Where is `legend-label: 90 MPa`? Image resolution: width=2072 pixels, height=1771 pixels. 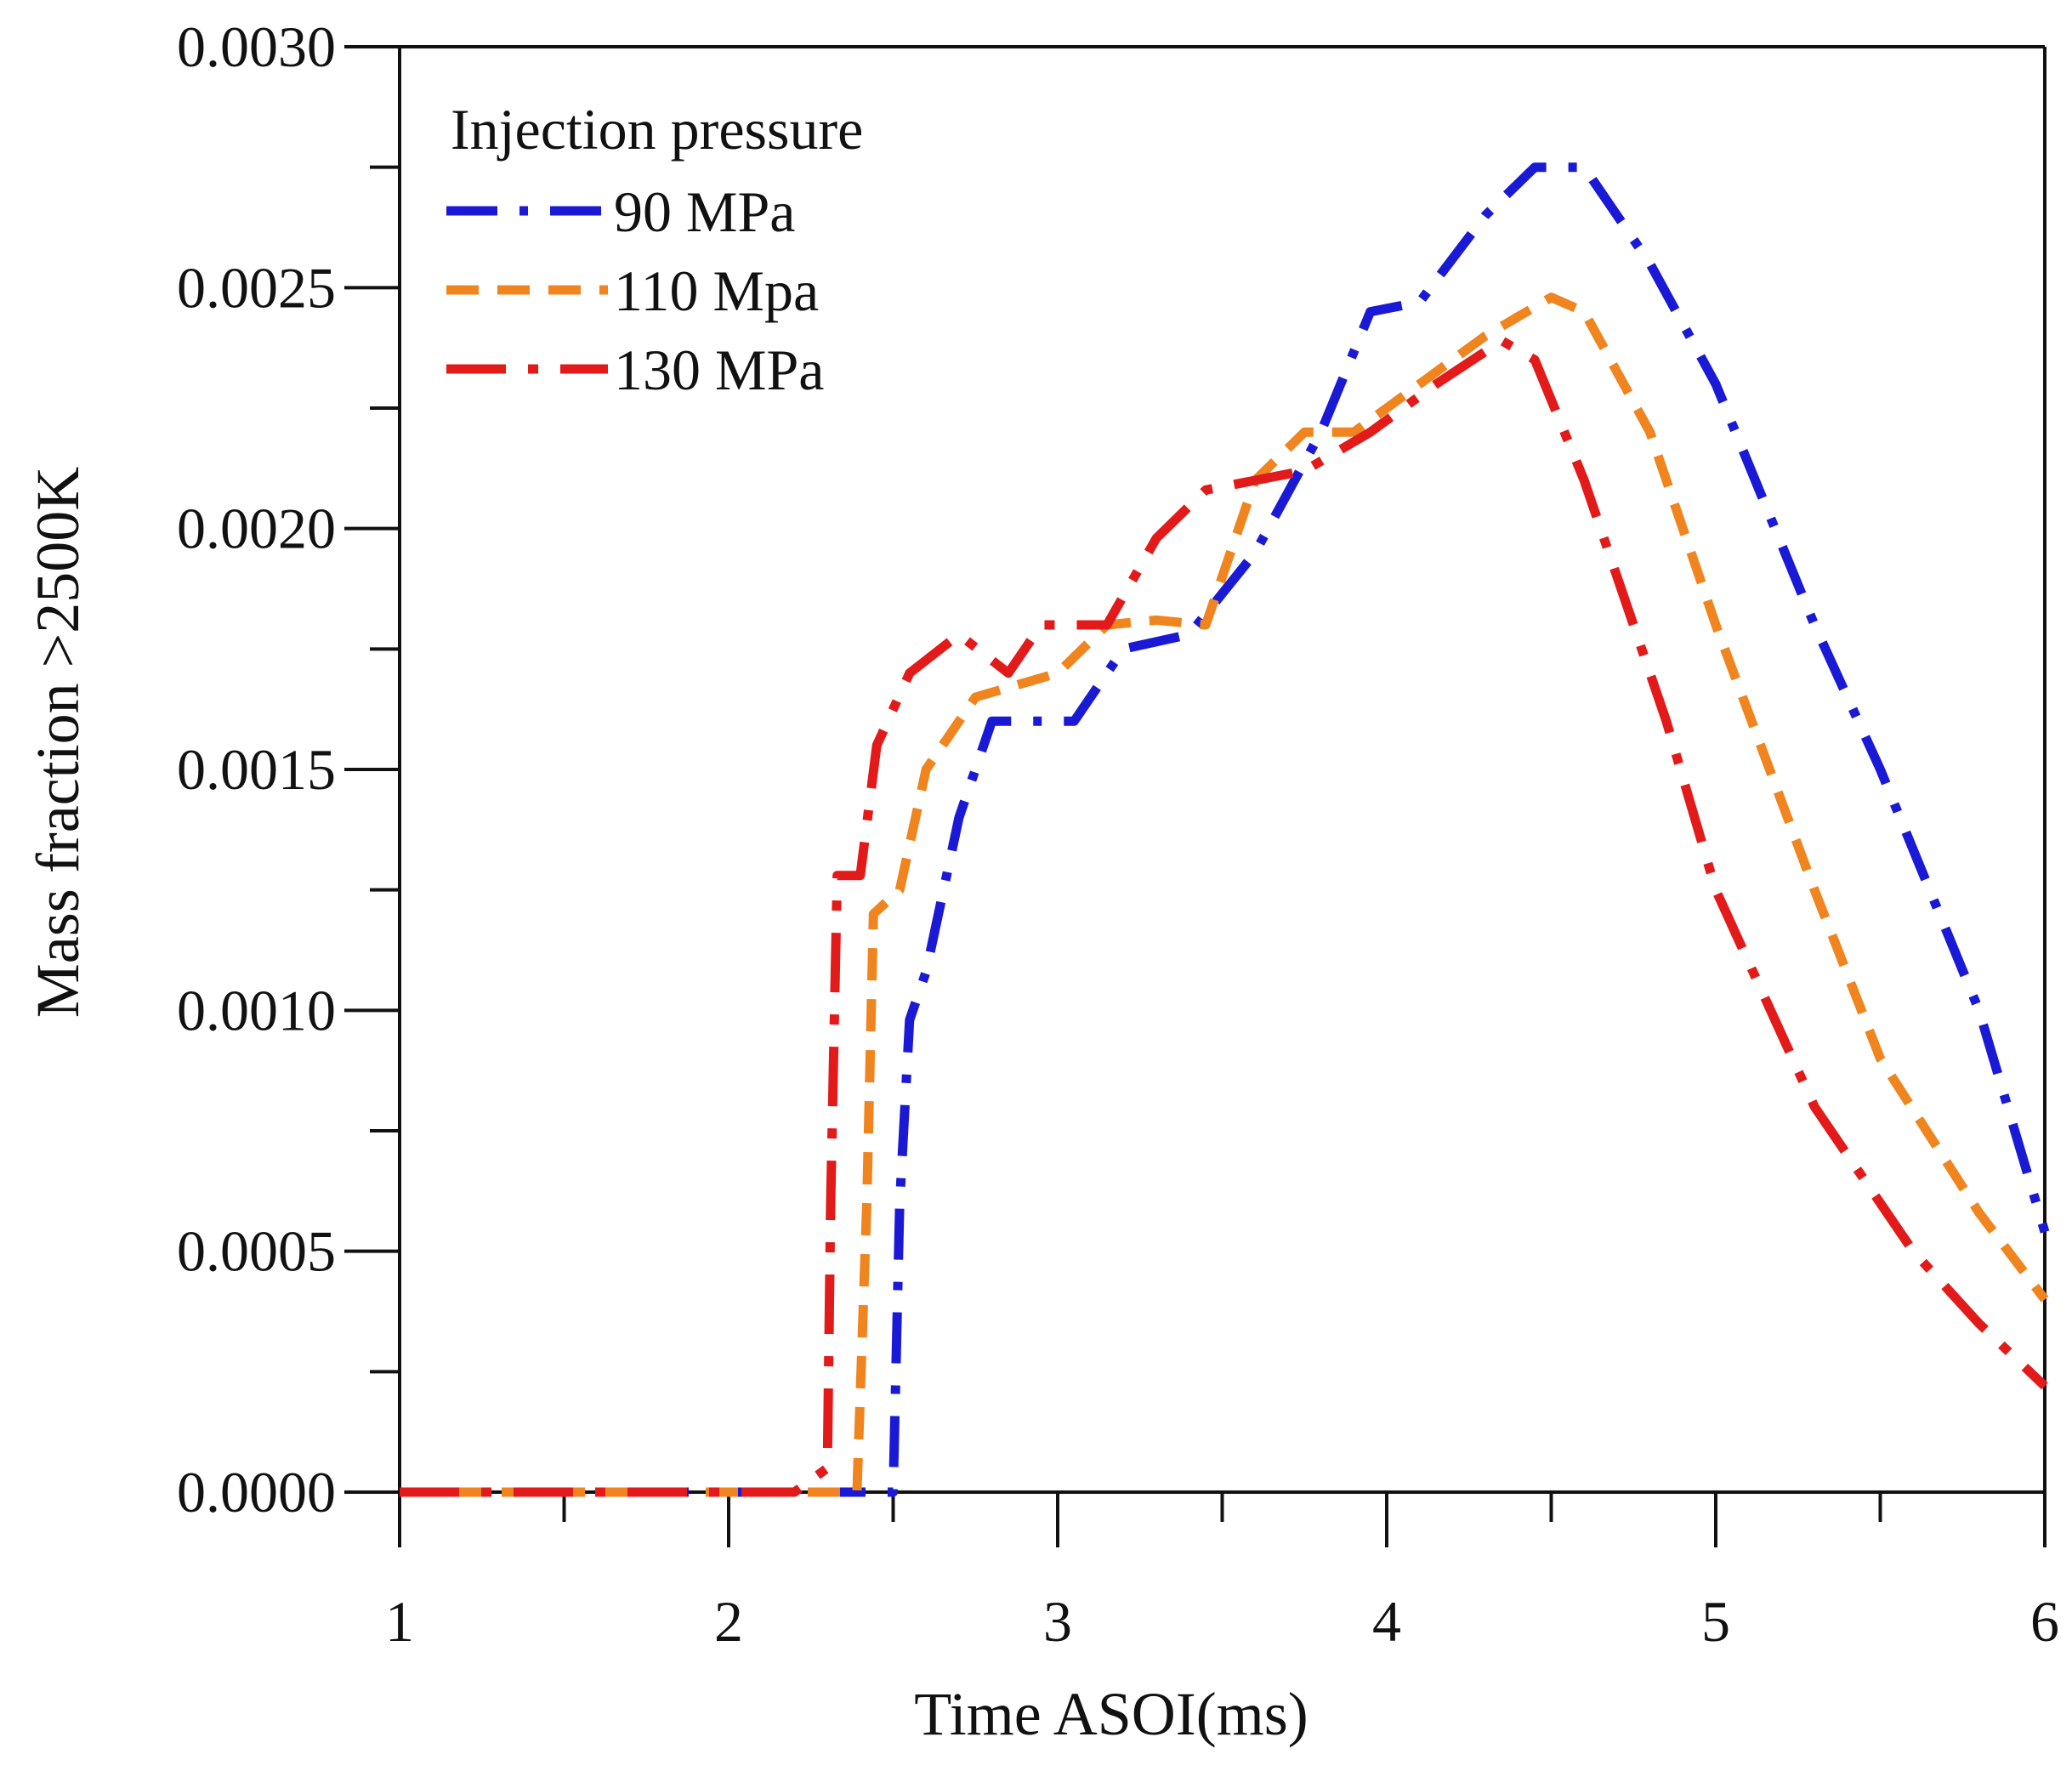
legend-label: 90 MPa is located at coordinates (705, 211).